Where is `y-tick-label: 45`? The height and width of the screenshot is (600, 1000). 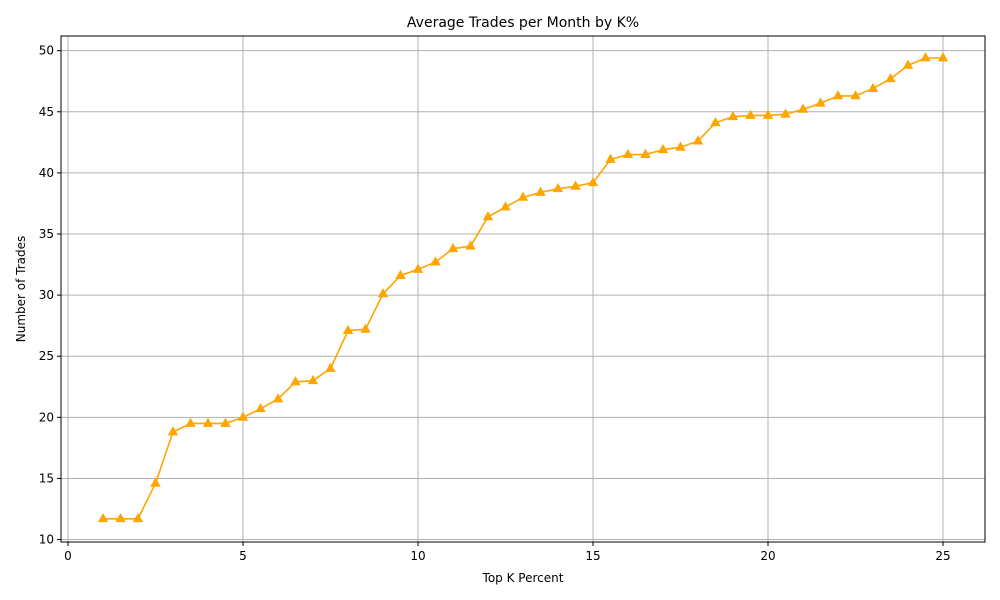
y-tick-label: 45 is located at coordinates (46, 112).